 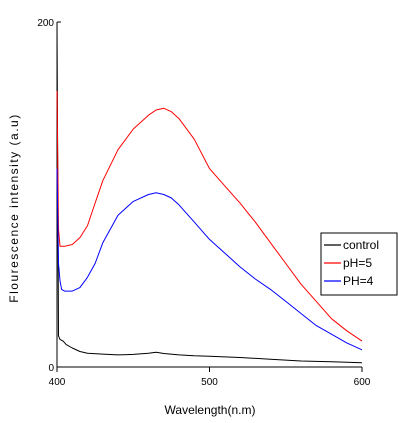 What do you see at coordinates (362, 382) in the screenshot?
I see `x-tick-label: 600` at bounding box center [362, 382].